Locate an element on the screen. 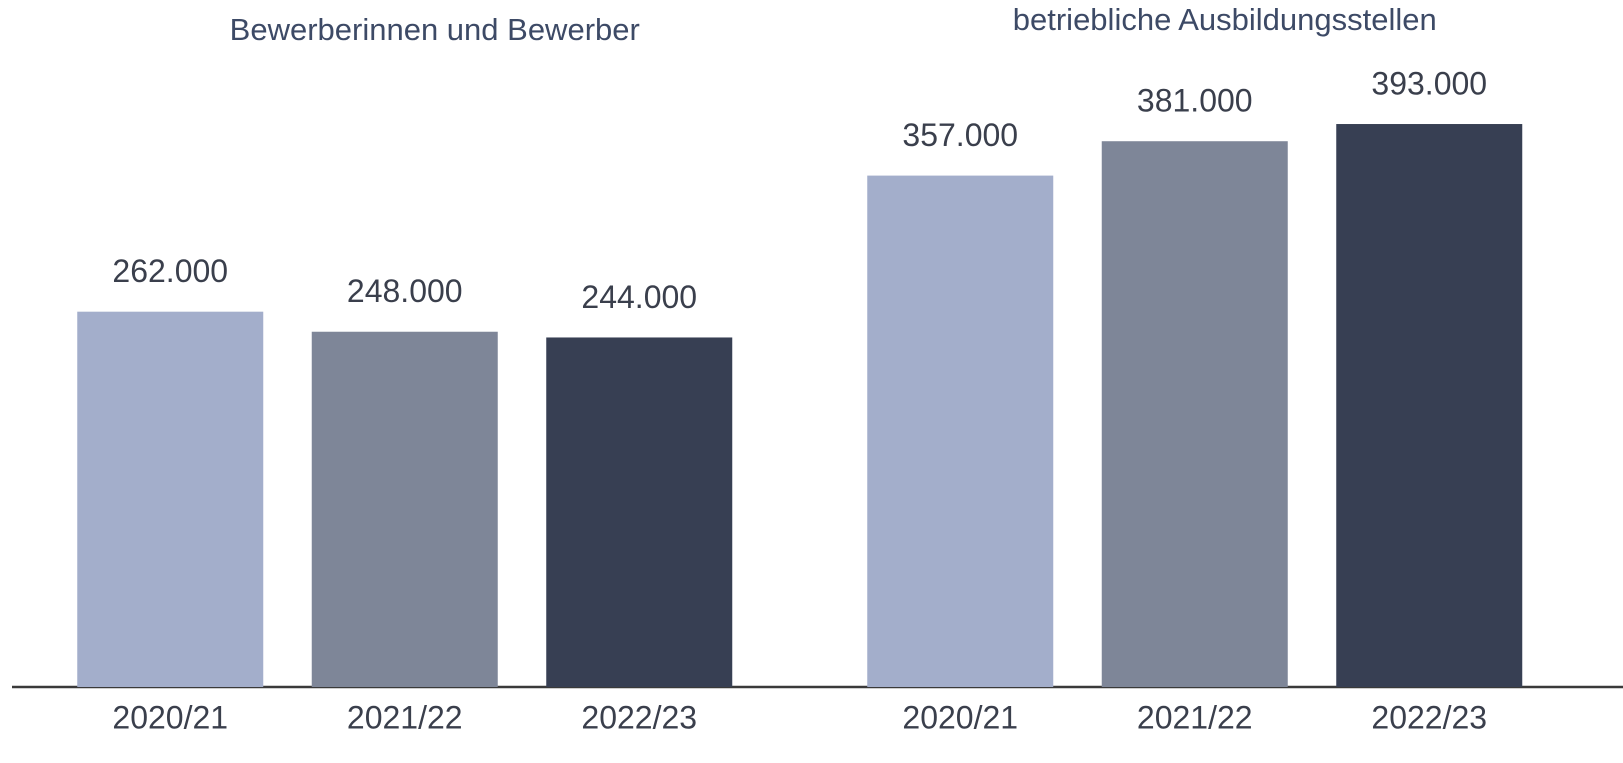 This screenshot has height=763, width=1623. value-label: 262.000 is located at coordinates (170, 271).